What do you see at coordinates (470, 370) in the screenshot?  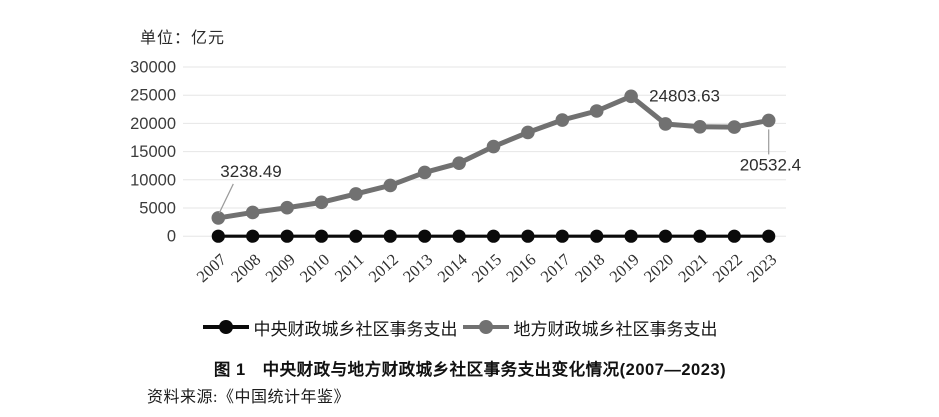 I see `figure-caption: 图 1 中央财政与地方财政城乡社区事务支出变化情况(2007—2023)` at bounding box center [470, 370].